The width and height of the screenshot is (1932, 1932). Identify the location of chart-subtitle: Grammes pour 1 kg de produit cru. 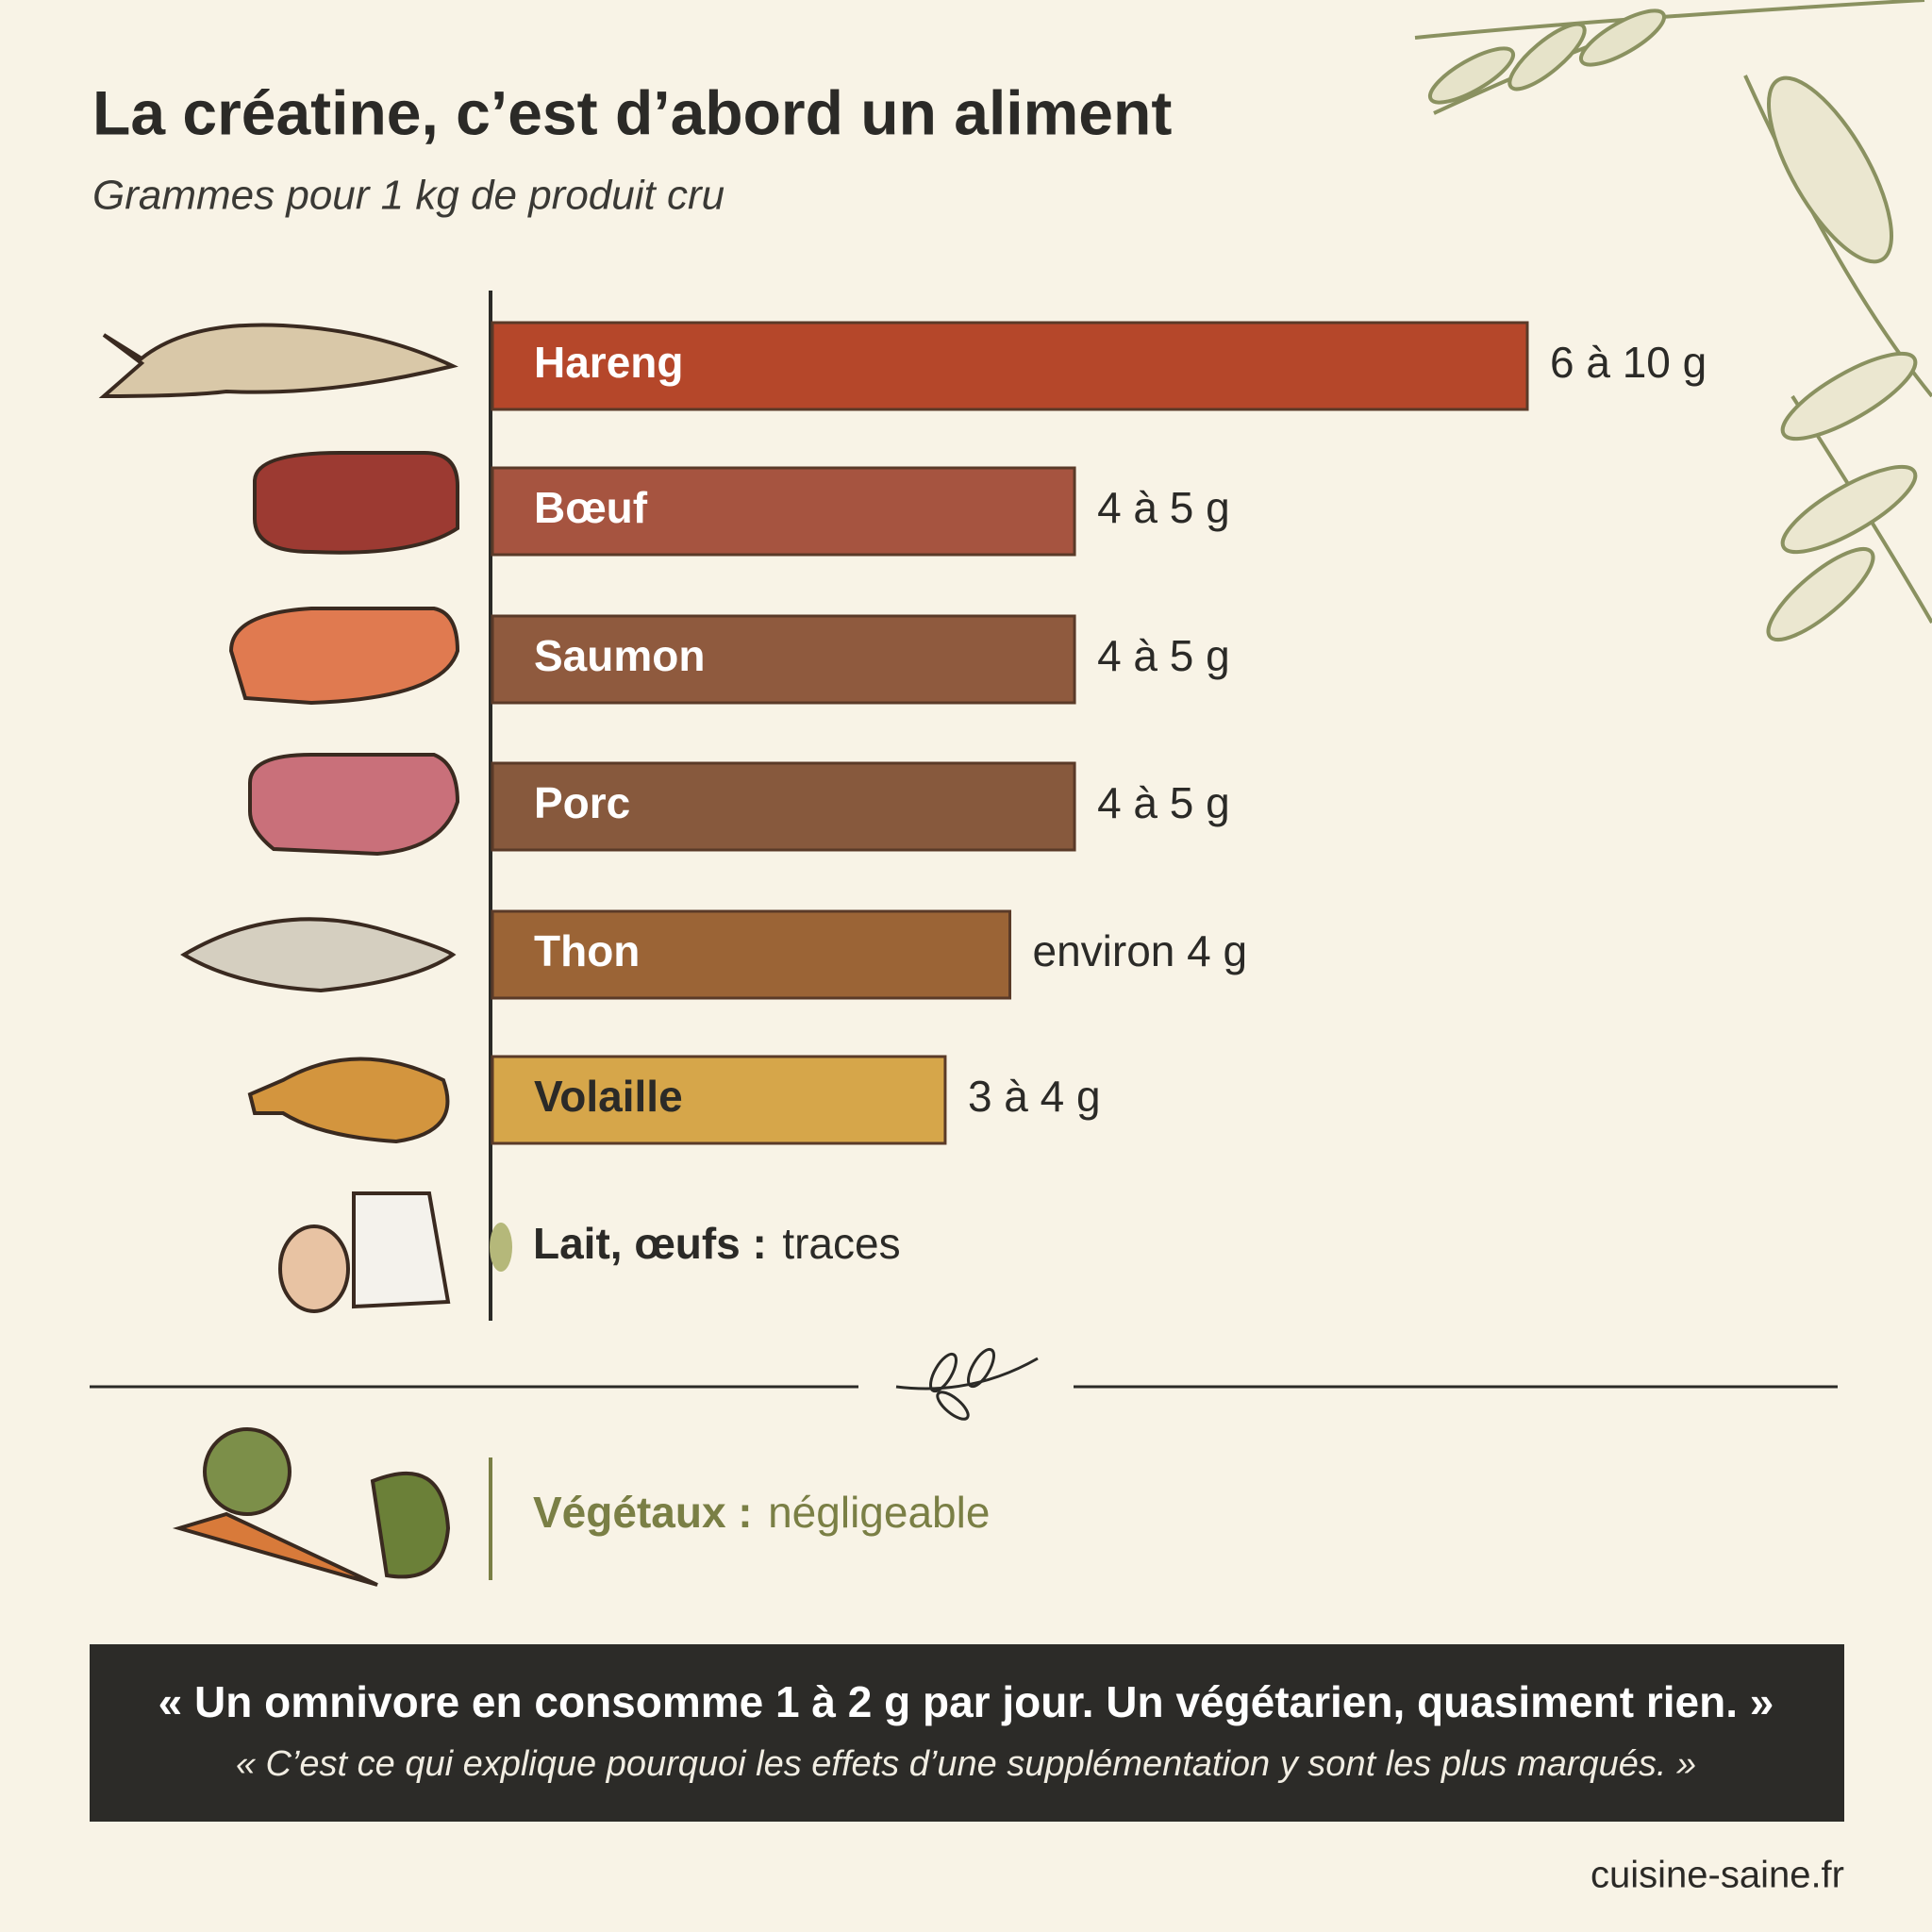
(408, 196).